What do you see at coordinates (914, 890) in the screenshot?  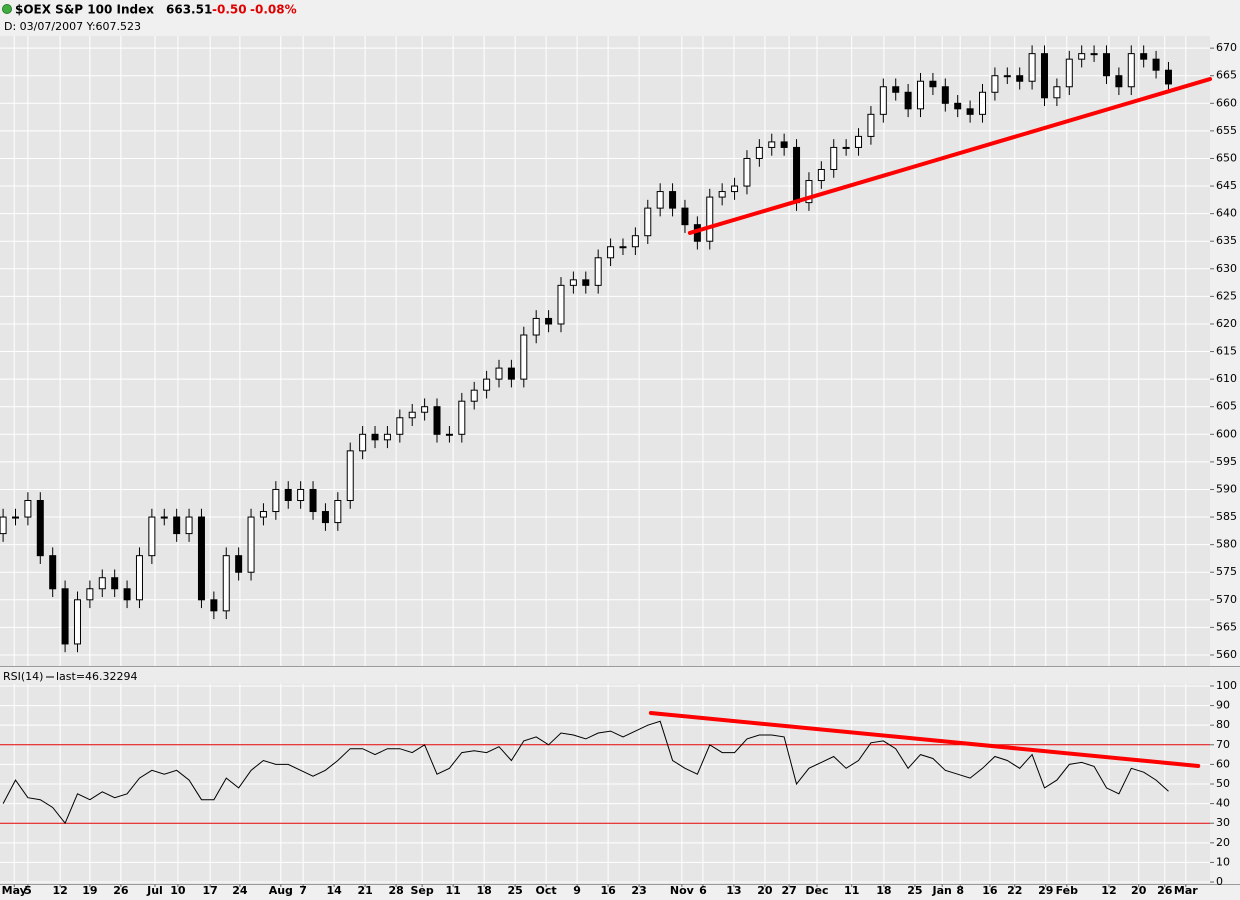 I see `x-tick-label: 25` at bounding box center [914, 890].